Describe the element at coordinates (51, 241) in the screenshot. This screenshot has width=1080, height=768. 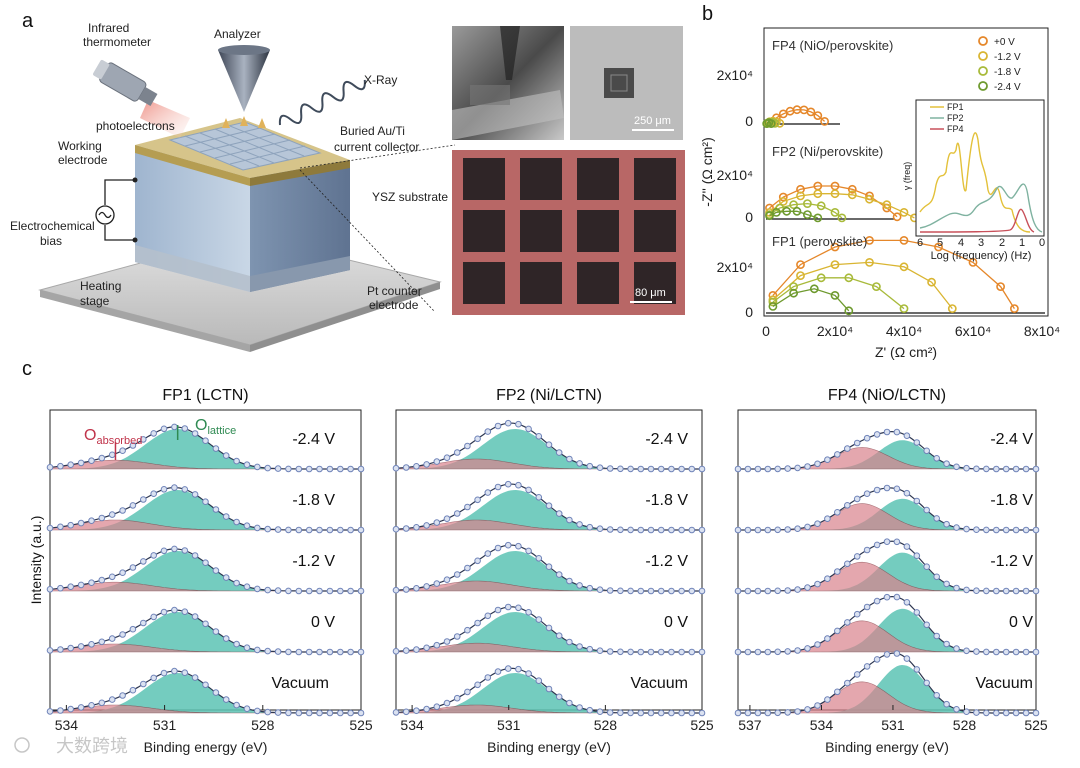
I see `label-echem-2: bias` at that location.